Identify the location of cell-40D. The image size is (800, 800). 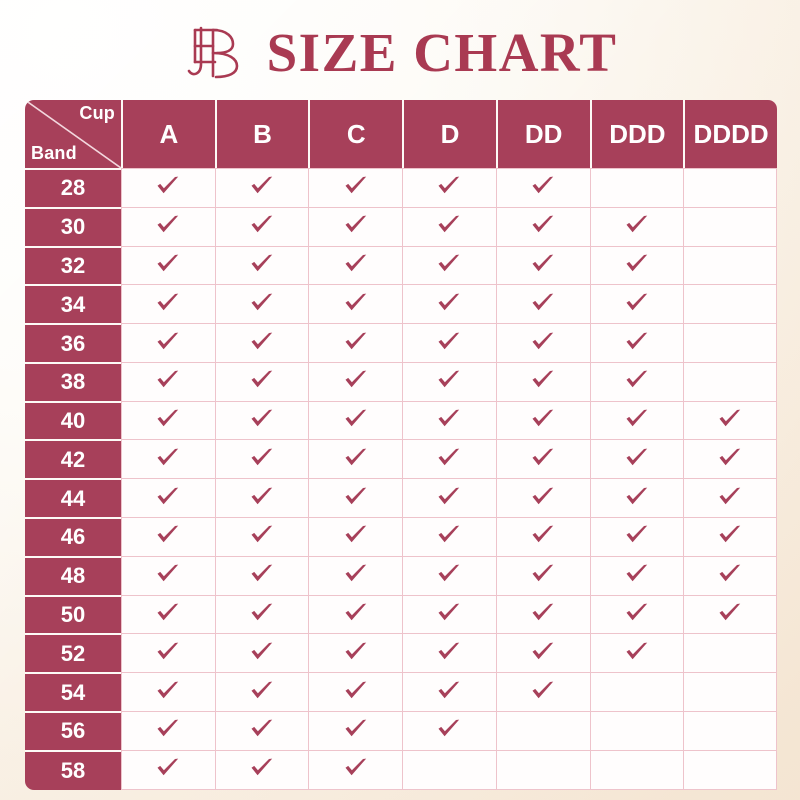
(449, 420).